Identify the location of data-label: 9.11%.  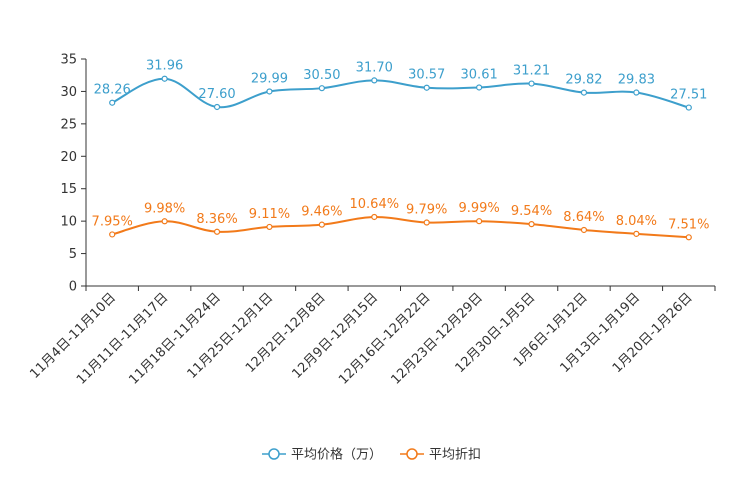
(269, 214).